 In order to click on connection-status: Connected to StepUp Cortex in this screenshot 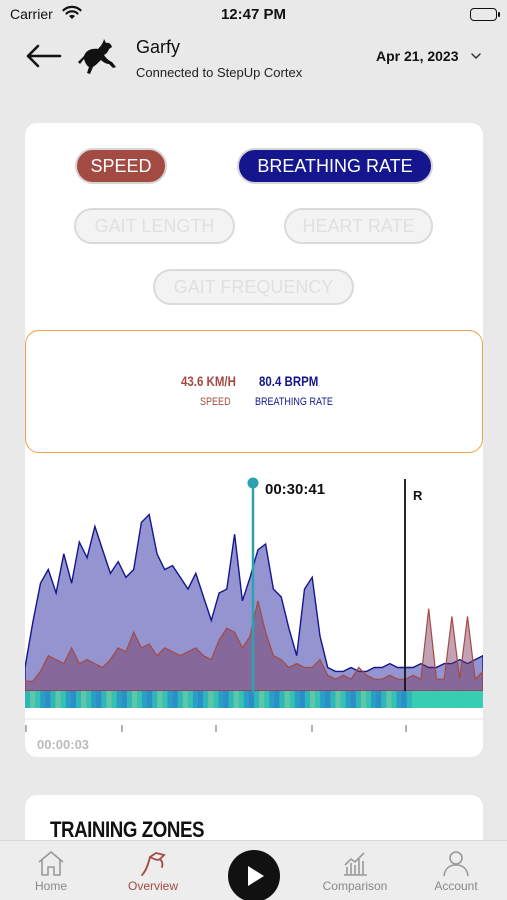, I will do `click(219, 72)`.